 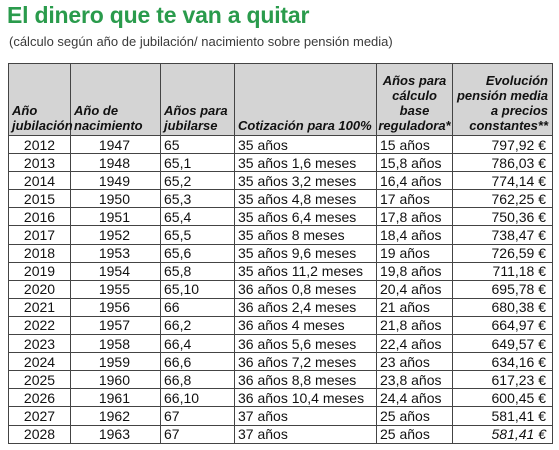 I want to click on cell-anos-jubilarse: 66,4, so click(x=197, y=344).